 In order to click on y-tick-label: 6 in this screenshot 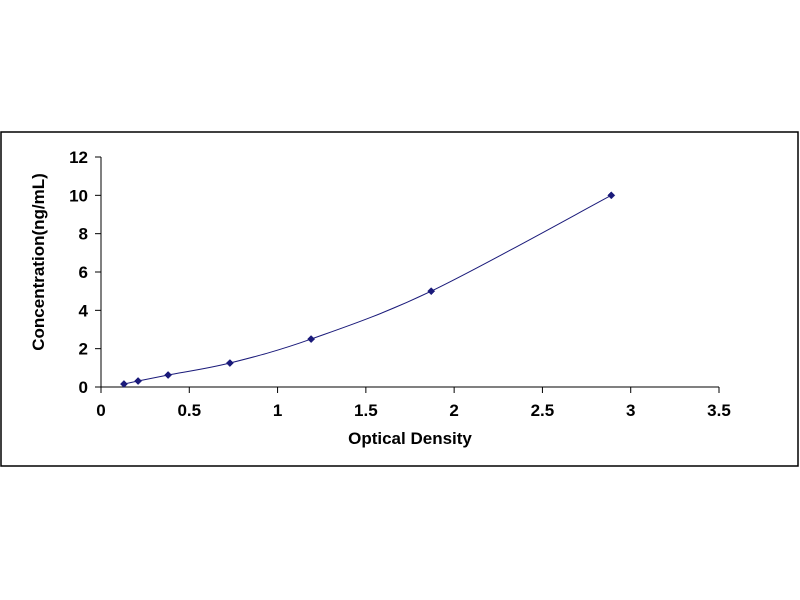, I will do `click(83, 272)`.